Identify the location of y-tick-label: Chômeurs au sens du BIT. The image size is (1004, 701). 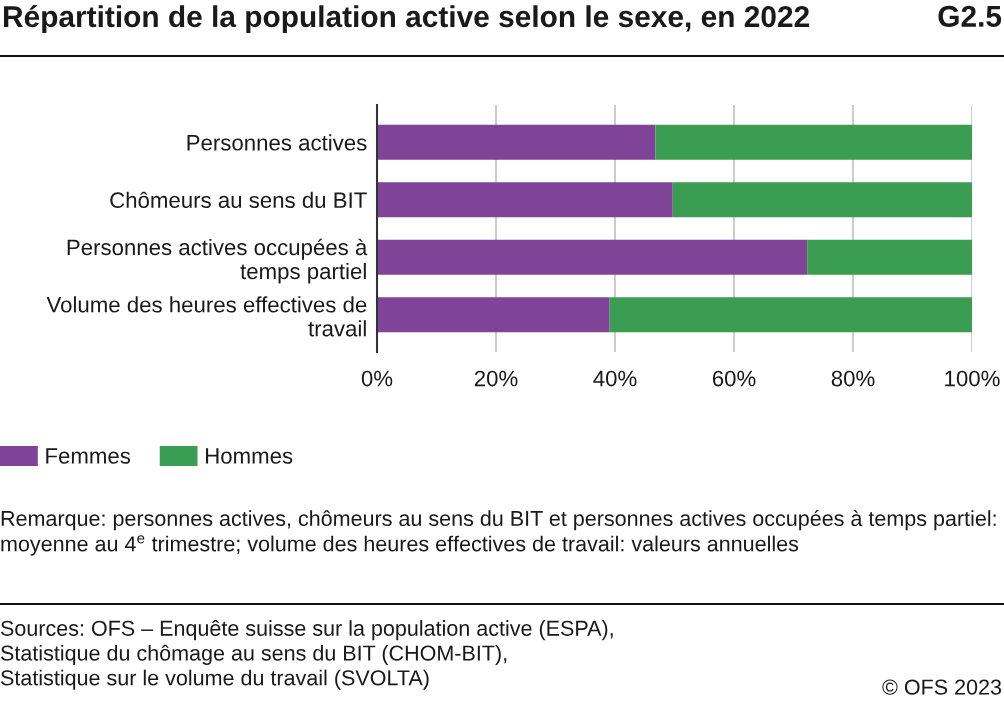
(238, 200).